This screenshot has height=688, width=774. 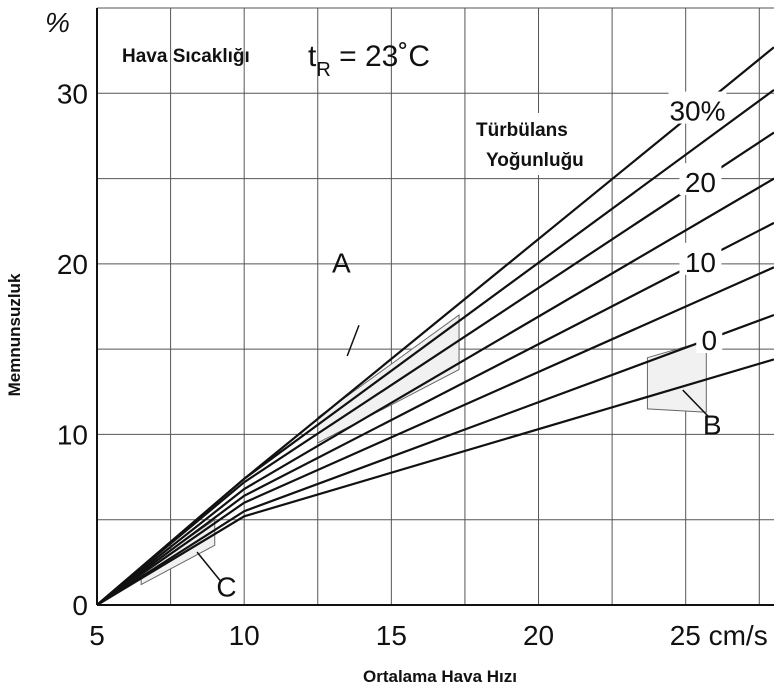 What do you see at coordinates (80, 605) in the screenshot?
I see `y-tick-label: 0` at bounding box center [80, 605].